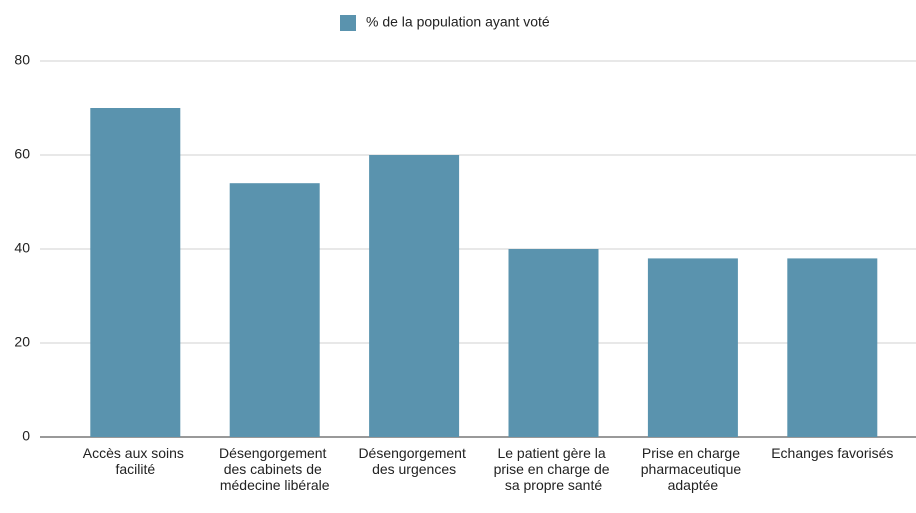 This screenshot has width=916, height=513. I want to click on legend-label: % de la population ayant voté, so click(458, 22).